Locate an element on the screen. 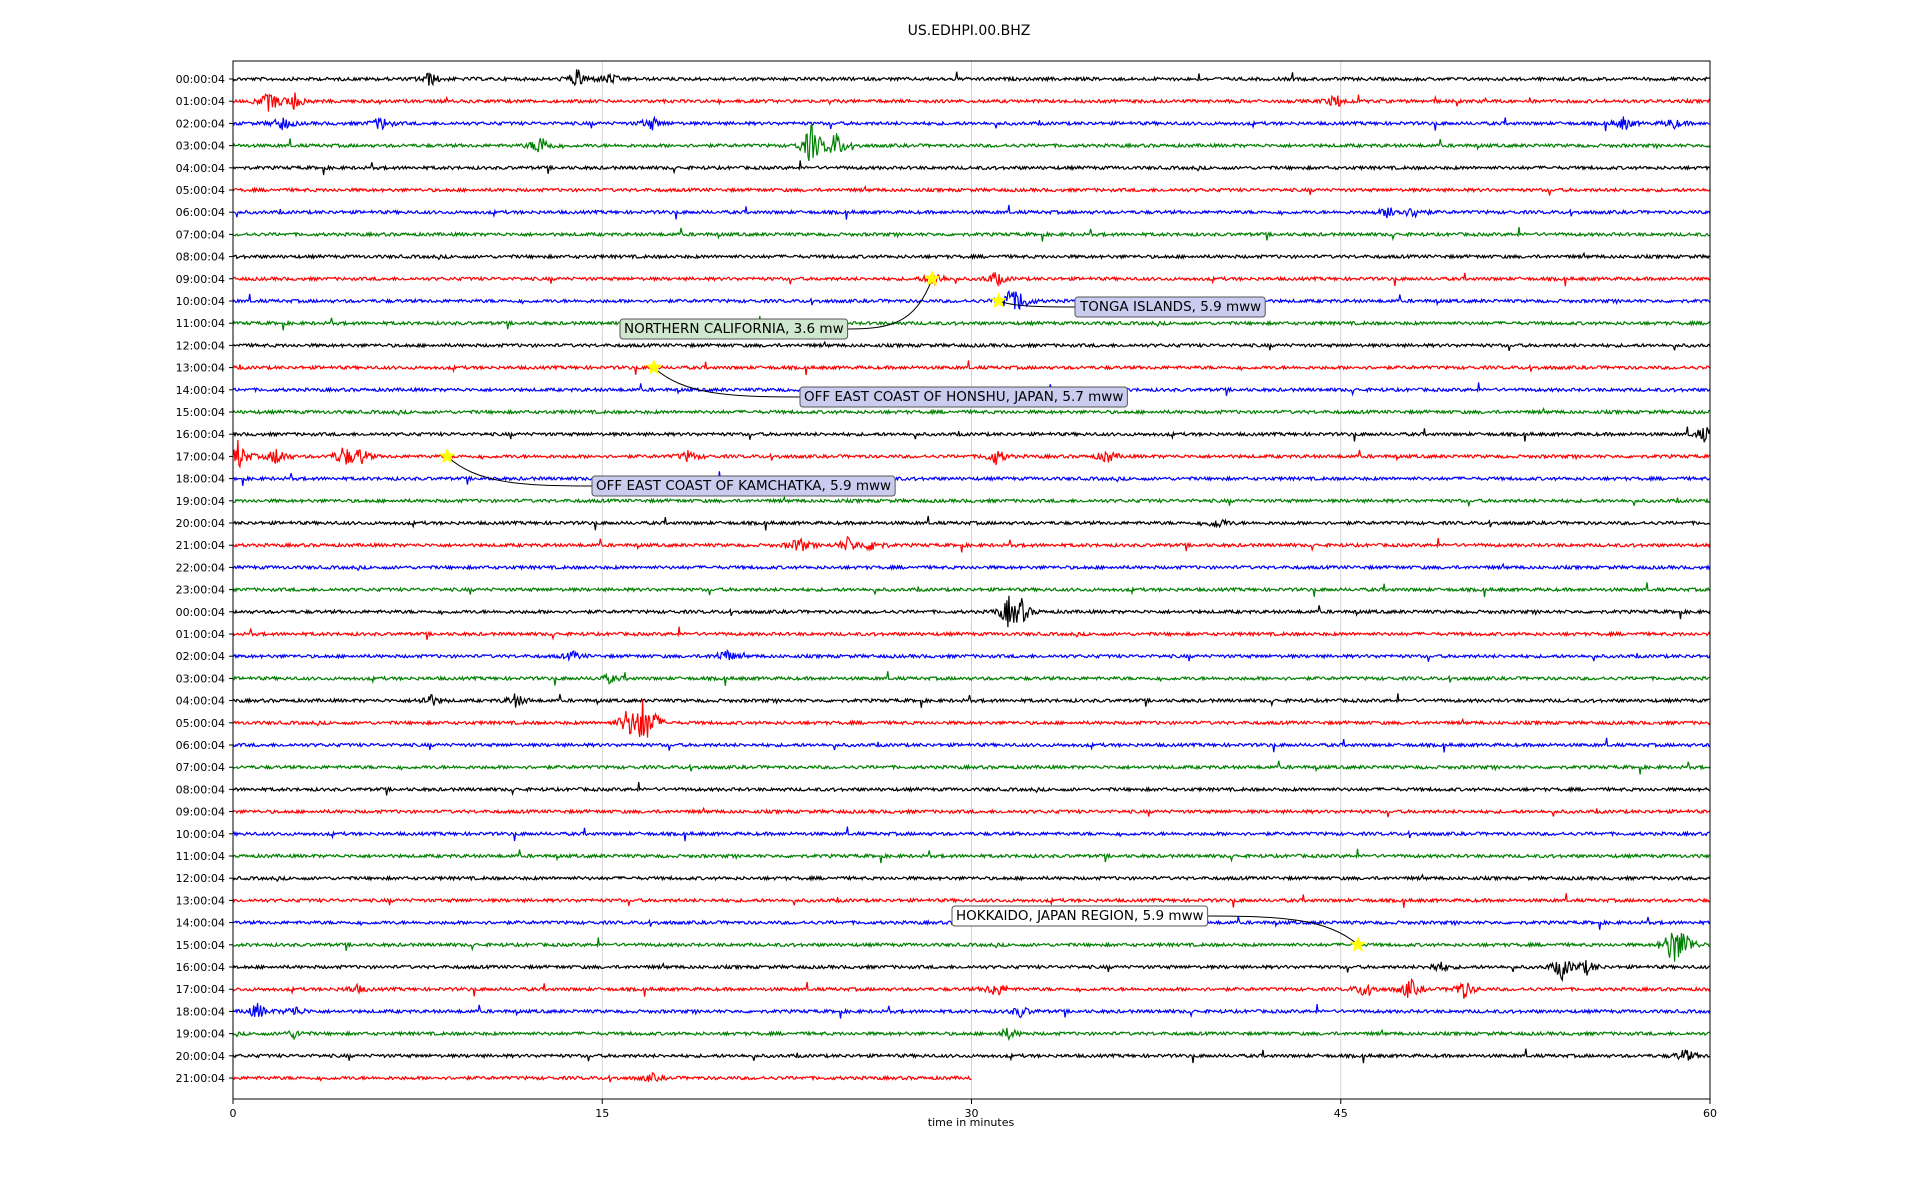  y-tick-label: 14:00:04 is located at coordinates (200, 390).